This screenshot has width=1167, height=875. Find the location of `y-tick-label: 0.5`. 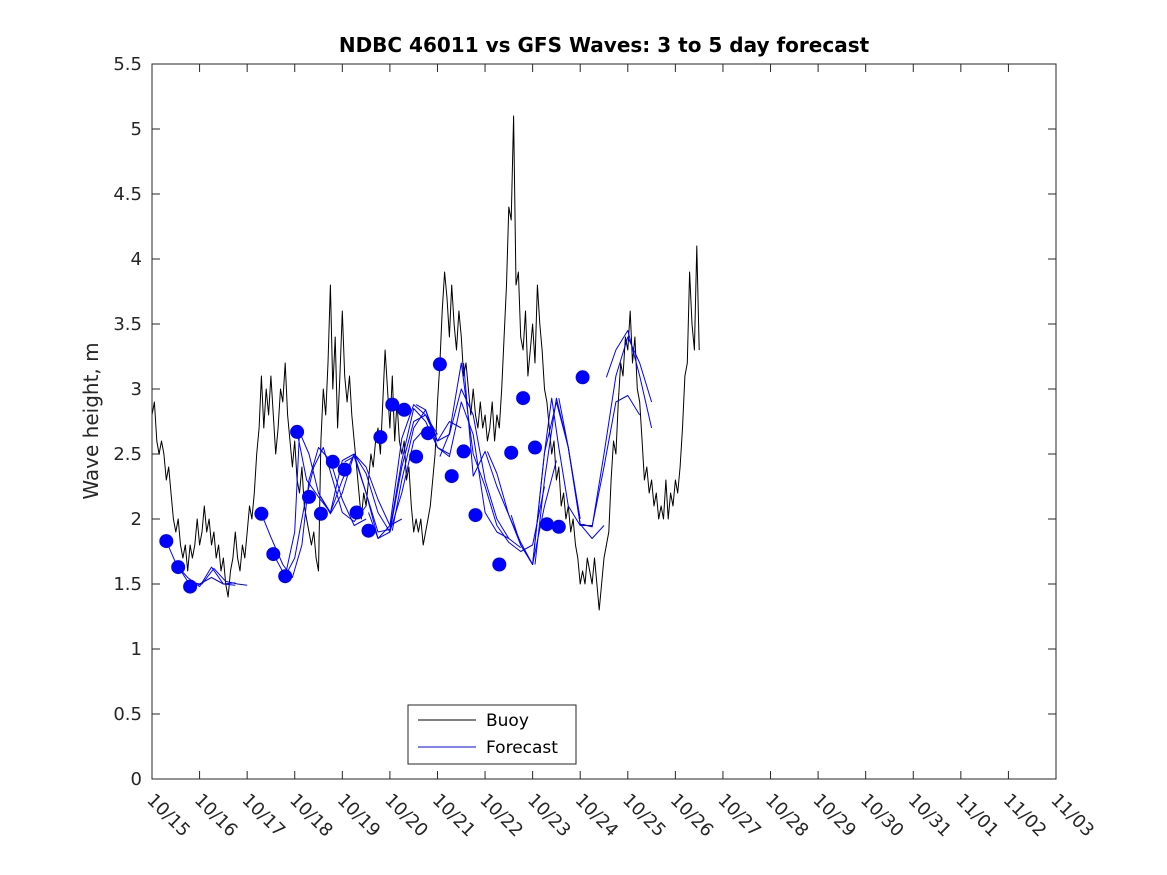

y-tick-label: 0.5 is located at coordinates (127, 714).